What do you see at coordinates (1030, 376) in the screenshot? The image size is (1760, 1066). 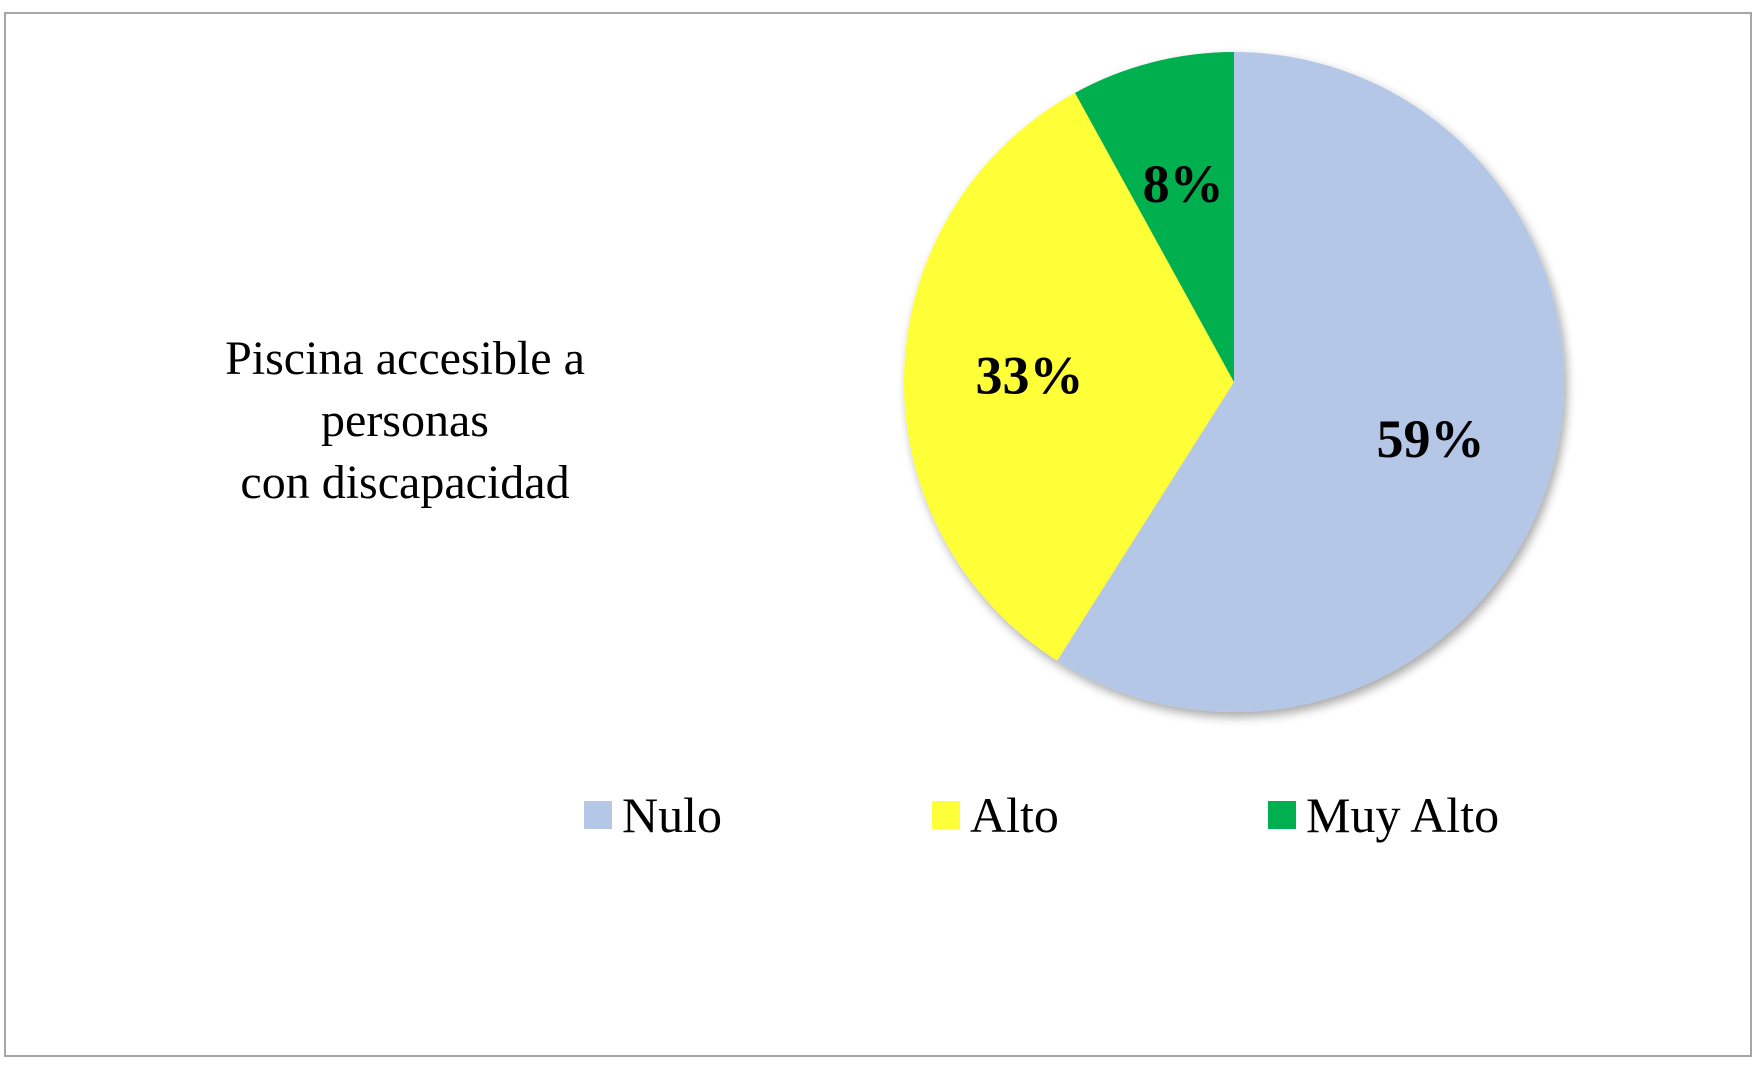 I see `pie-label-alto: 33%` at bounding box center [1030, 376].